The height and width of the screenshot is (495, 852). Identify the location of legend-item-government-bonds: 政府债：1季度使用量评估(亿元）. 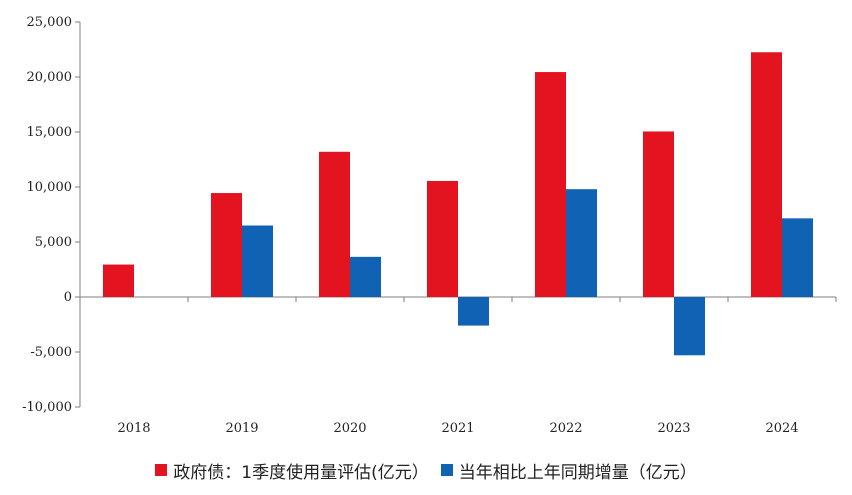
(292, 470).